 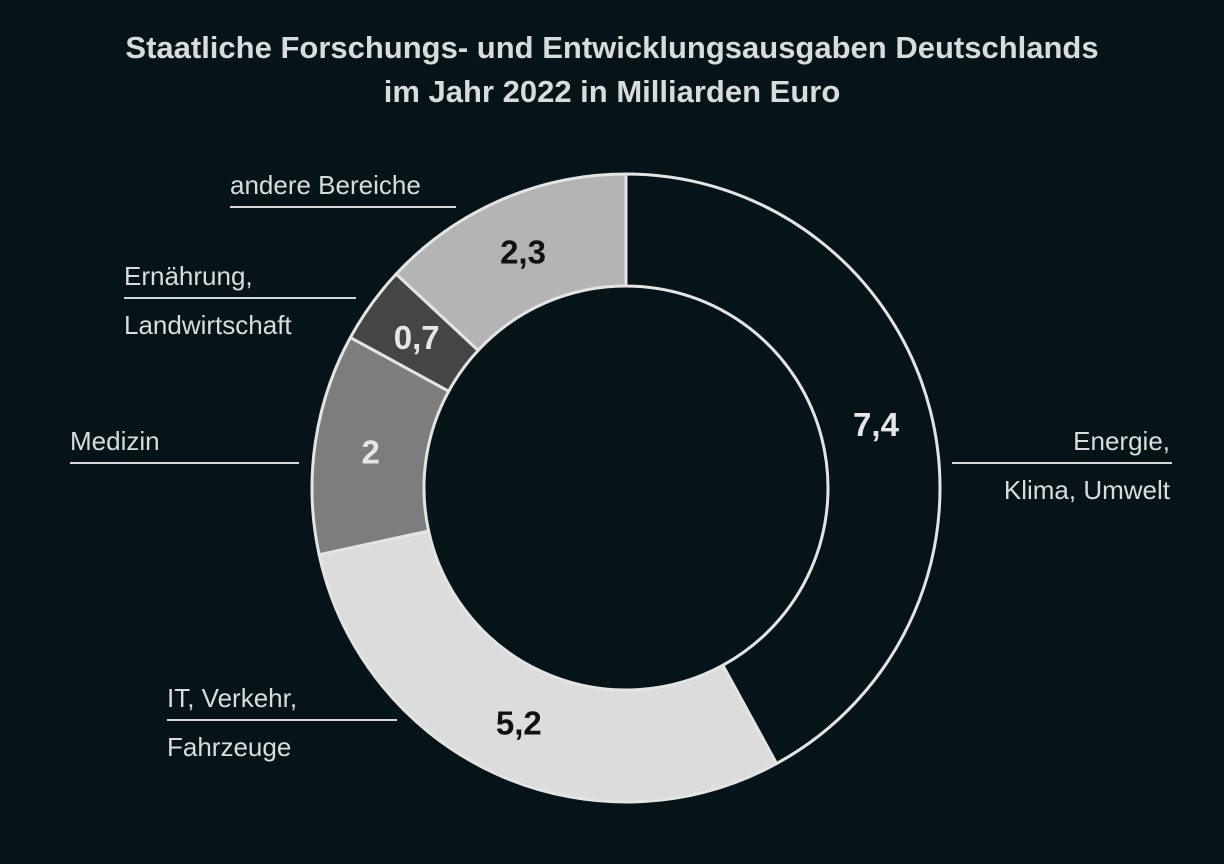 What do you see at coordinates (417, 337) in the screenshot?
I see `slice-value-label: 0,7` at bounding box center [417, 337].